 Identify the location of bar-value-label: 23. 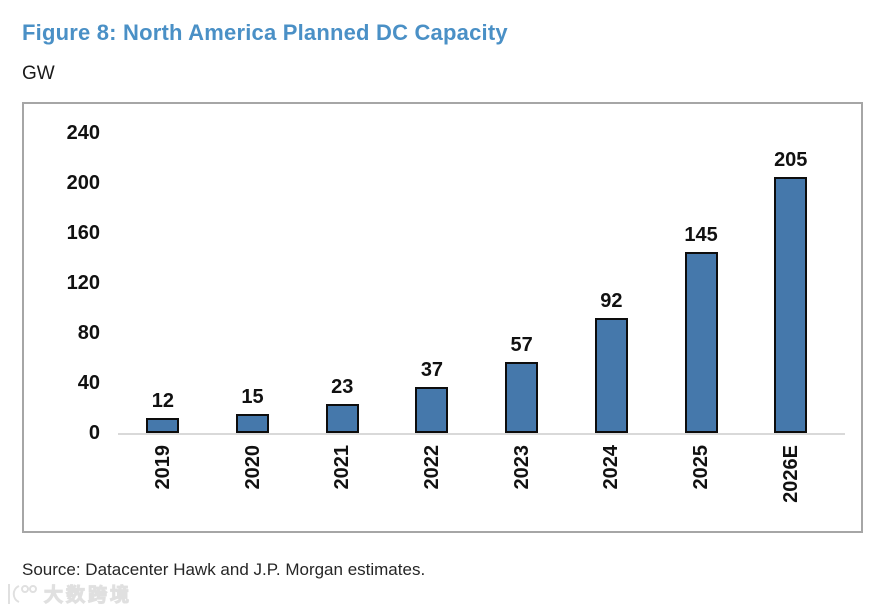
(342, 387).